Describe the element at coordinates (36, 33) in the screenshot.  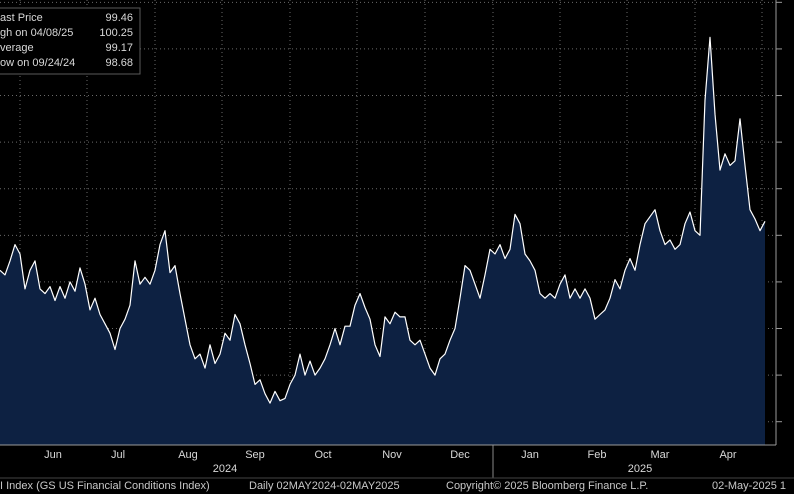
I see `legend-label: gh on 04/08/25` at that location.